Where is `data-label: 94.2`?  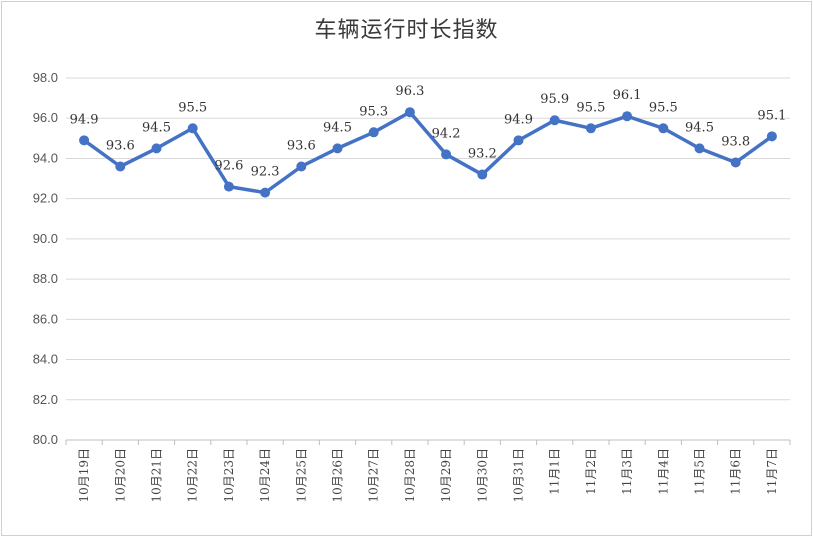
data-label: 94.2 is located at coordinates (446, 133).